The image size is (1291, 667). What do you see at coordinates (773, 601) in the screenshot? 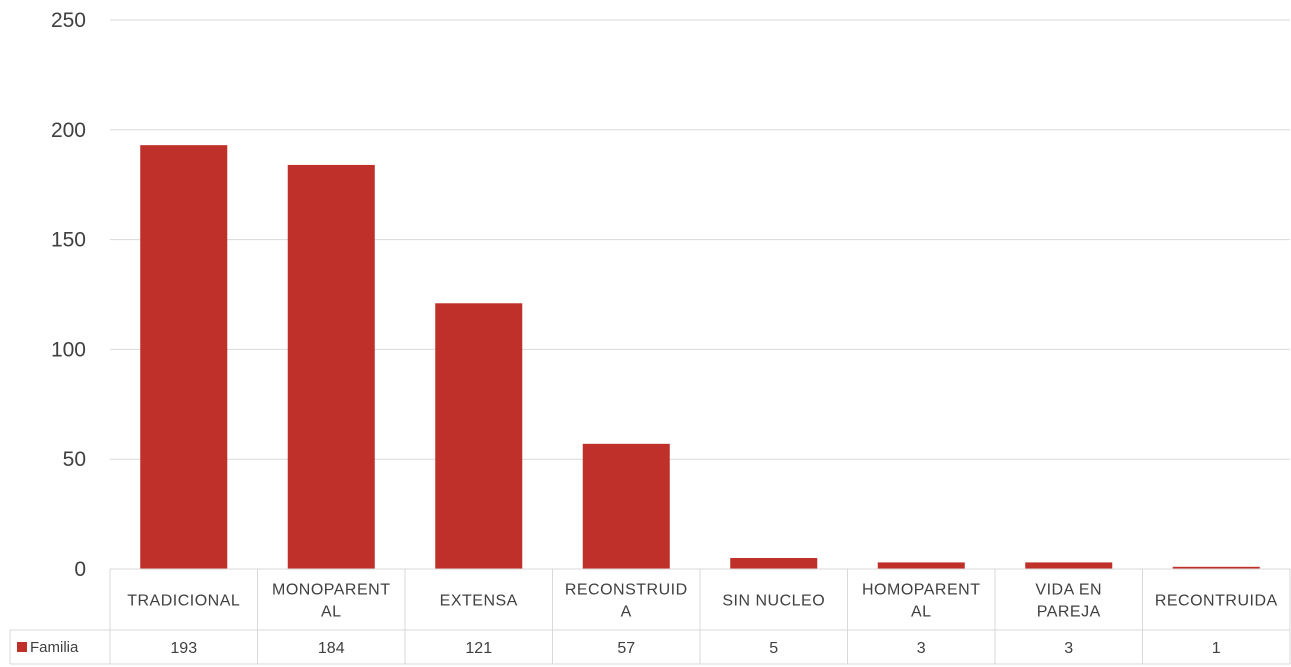
I see `category-label: SIN NUCLEO` at bounding box center [773, 601].